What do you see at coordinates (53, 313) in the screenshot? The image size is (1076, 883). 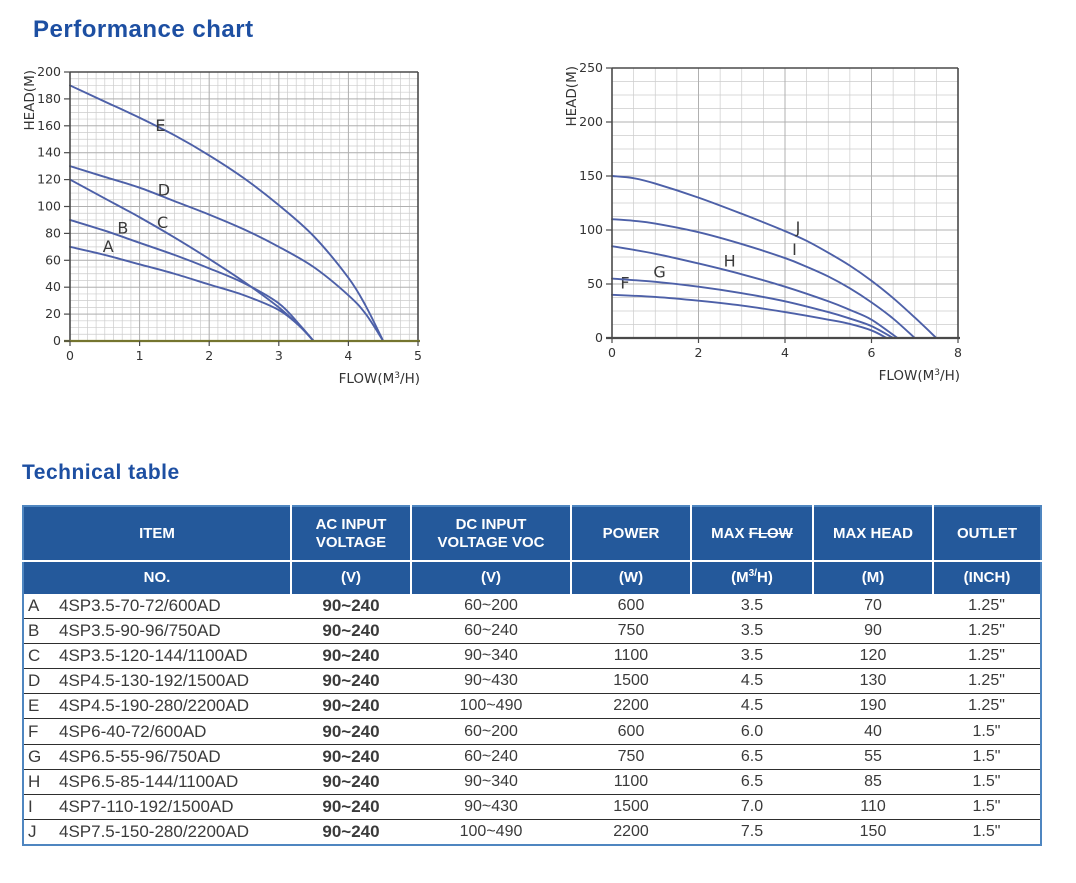 I see `y-tick-label: 20` at bounding box center [53, 313].